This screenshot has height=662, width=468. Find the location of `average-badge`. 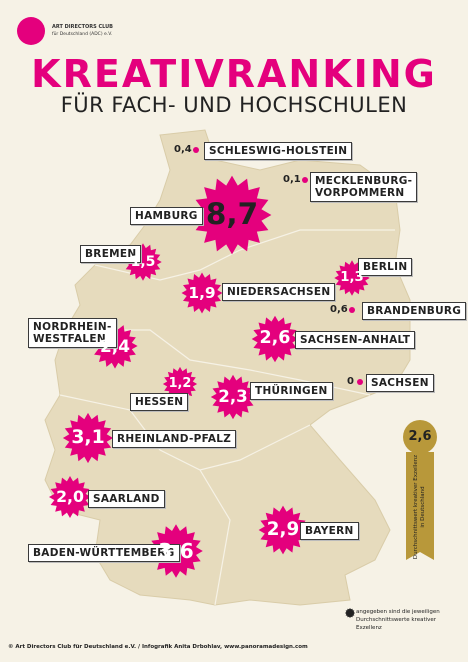

average-badge is located at coordinates (420, 437).